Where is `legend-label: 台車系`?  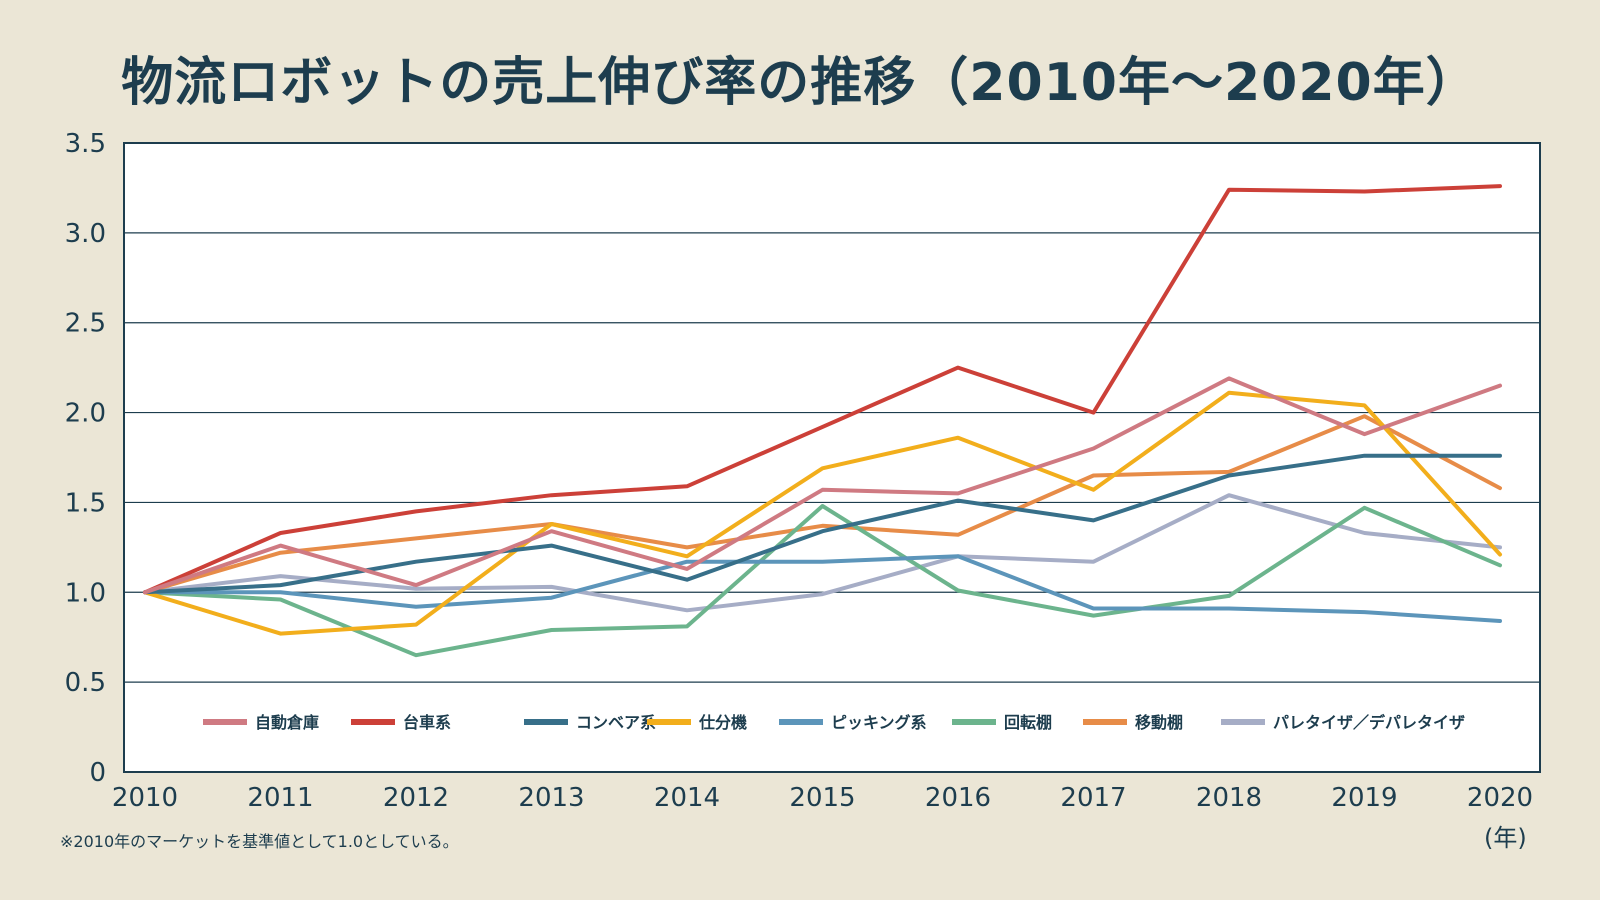 legend-label: 台車系 is located at coordinates (427, 722).